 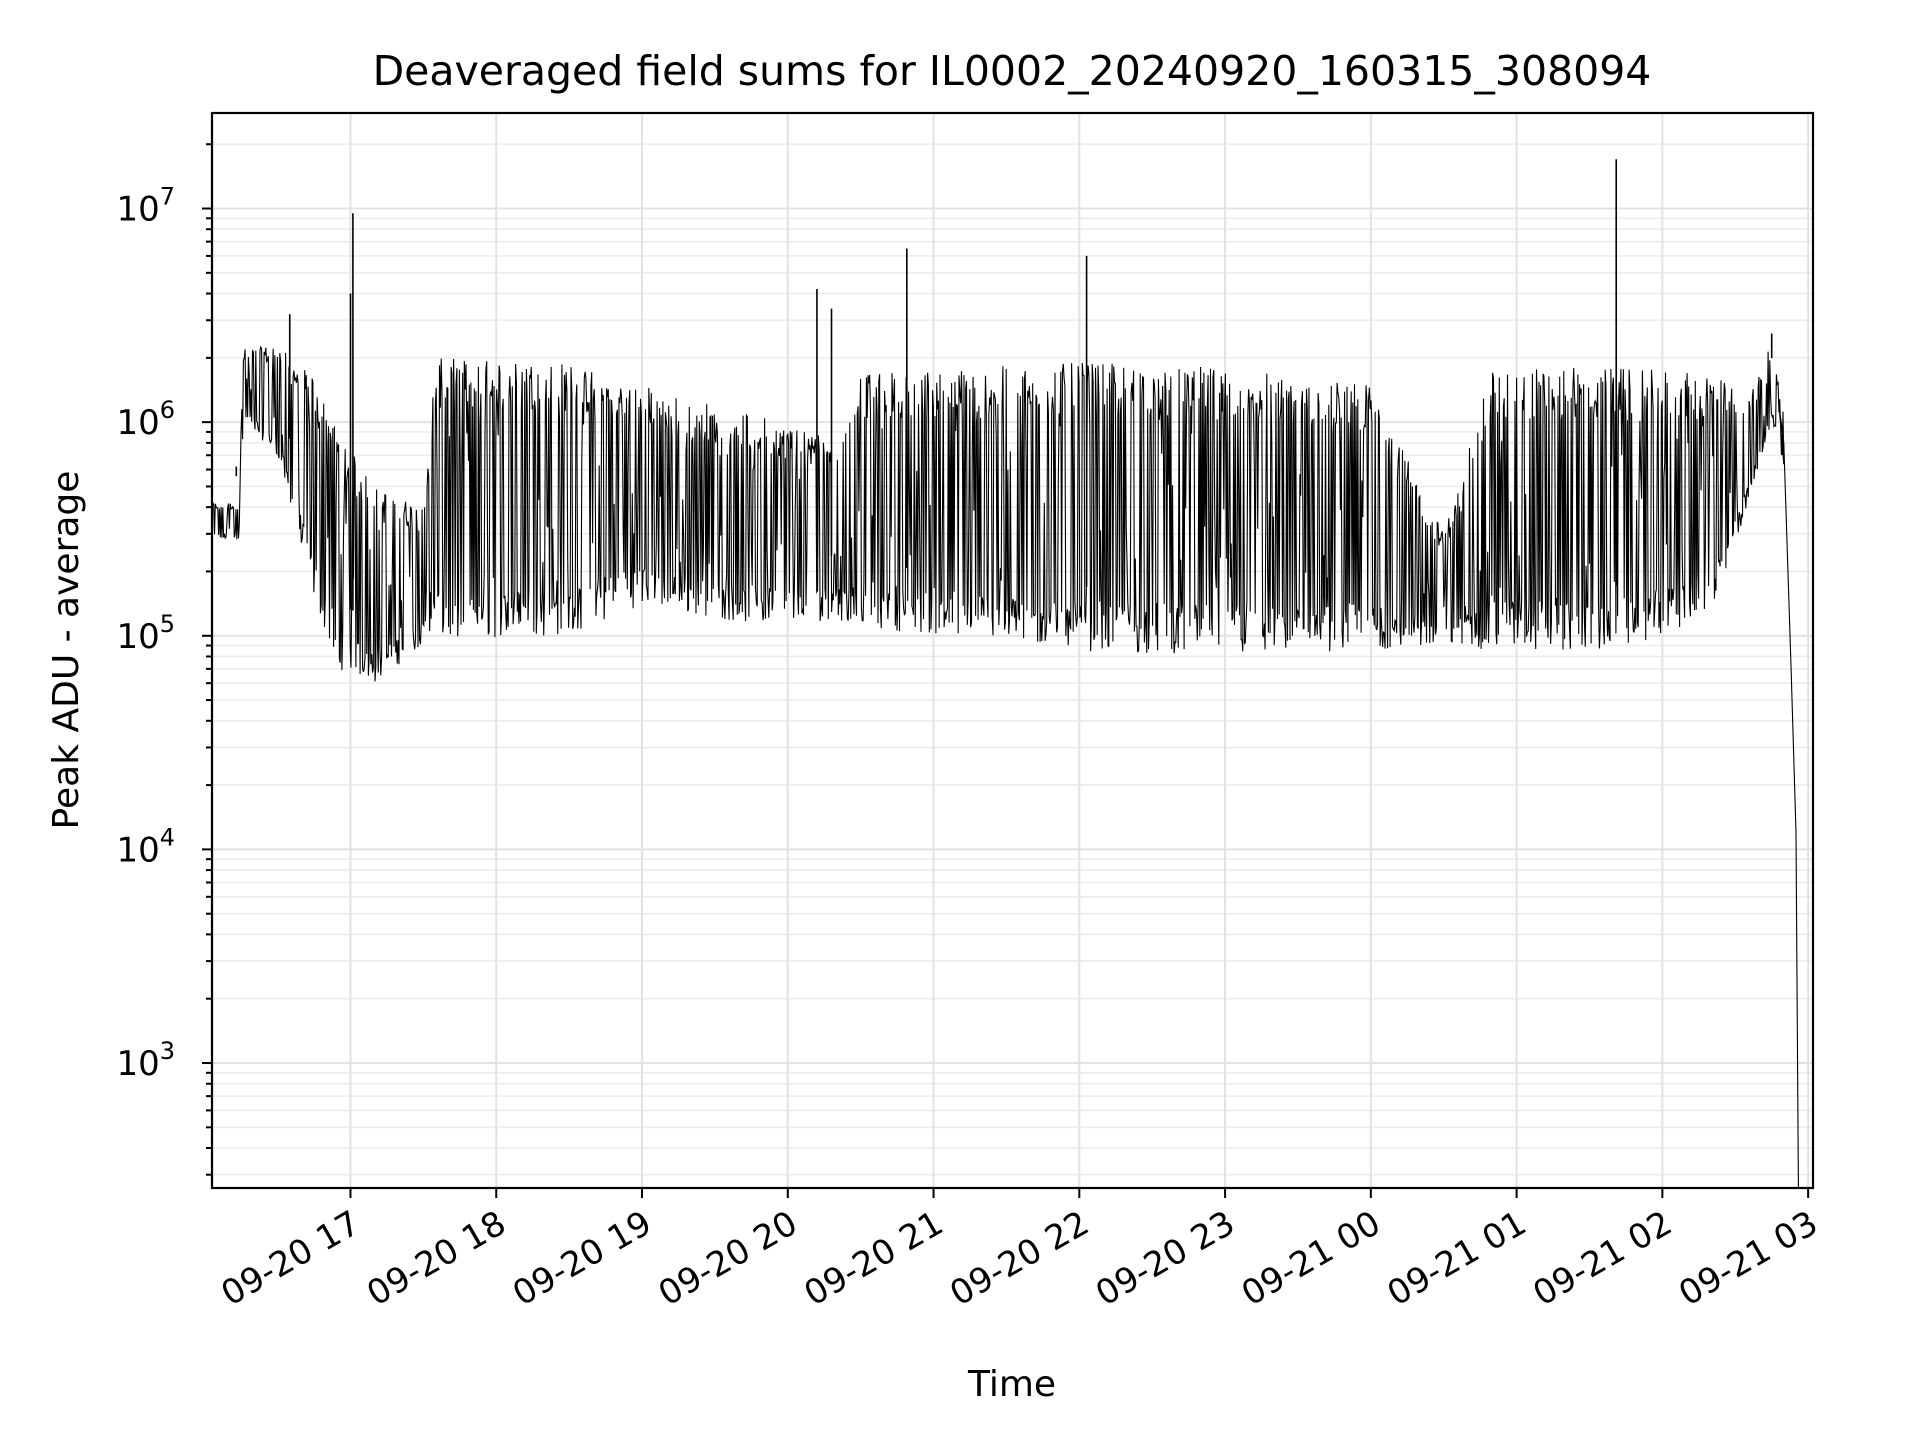 I want to click on x-tick-label: 09-21 02, so click(x=1602, y=1258).